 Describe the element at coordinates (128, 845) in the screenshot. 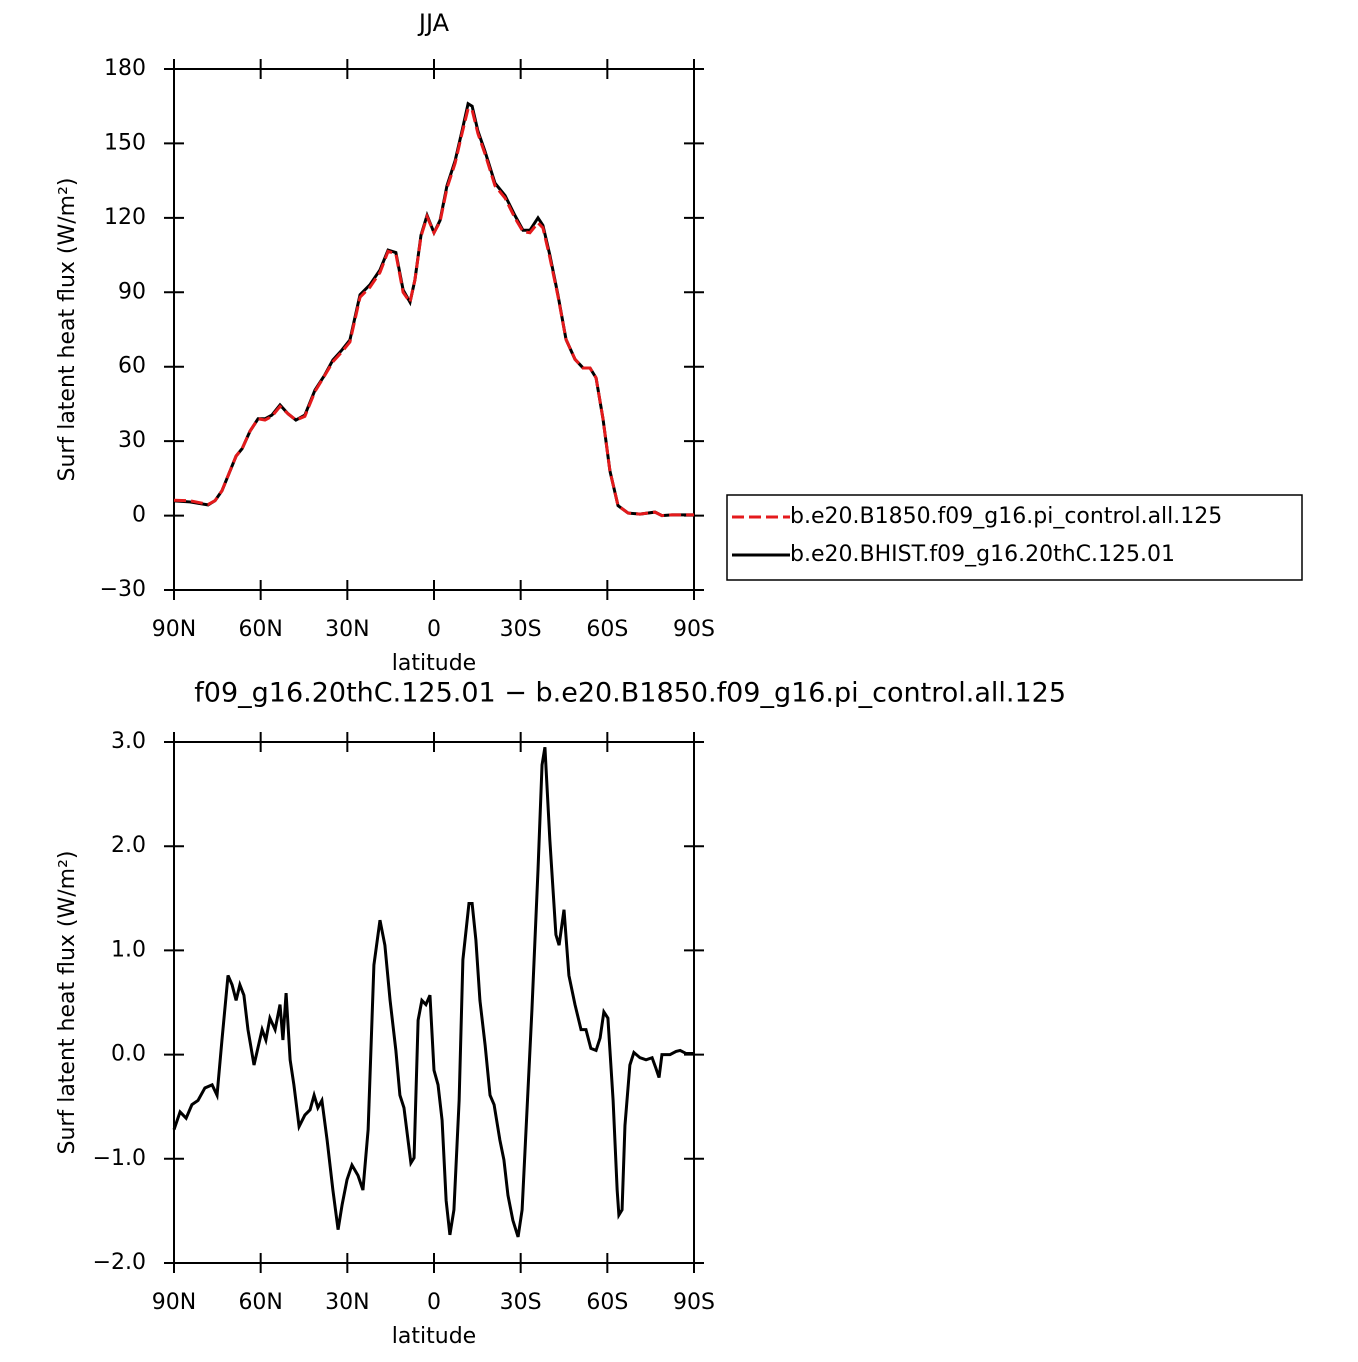

I see `y-tick-label: 2.0` at that location.